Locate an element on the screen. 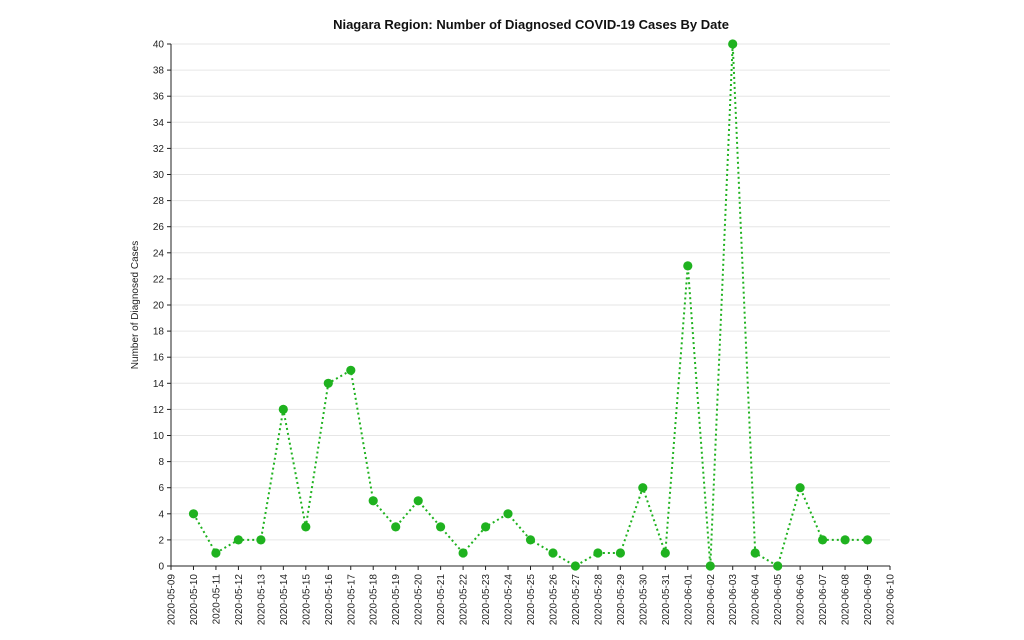  x-tick-label: 2020-05-11 is located at coordinates (216, 599).